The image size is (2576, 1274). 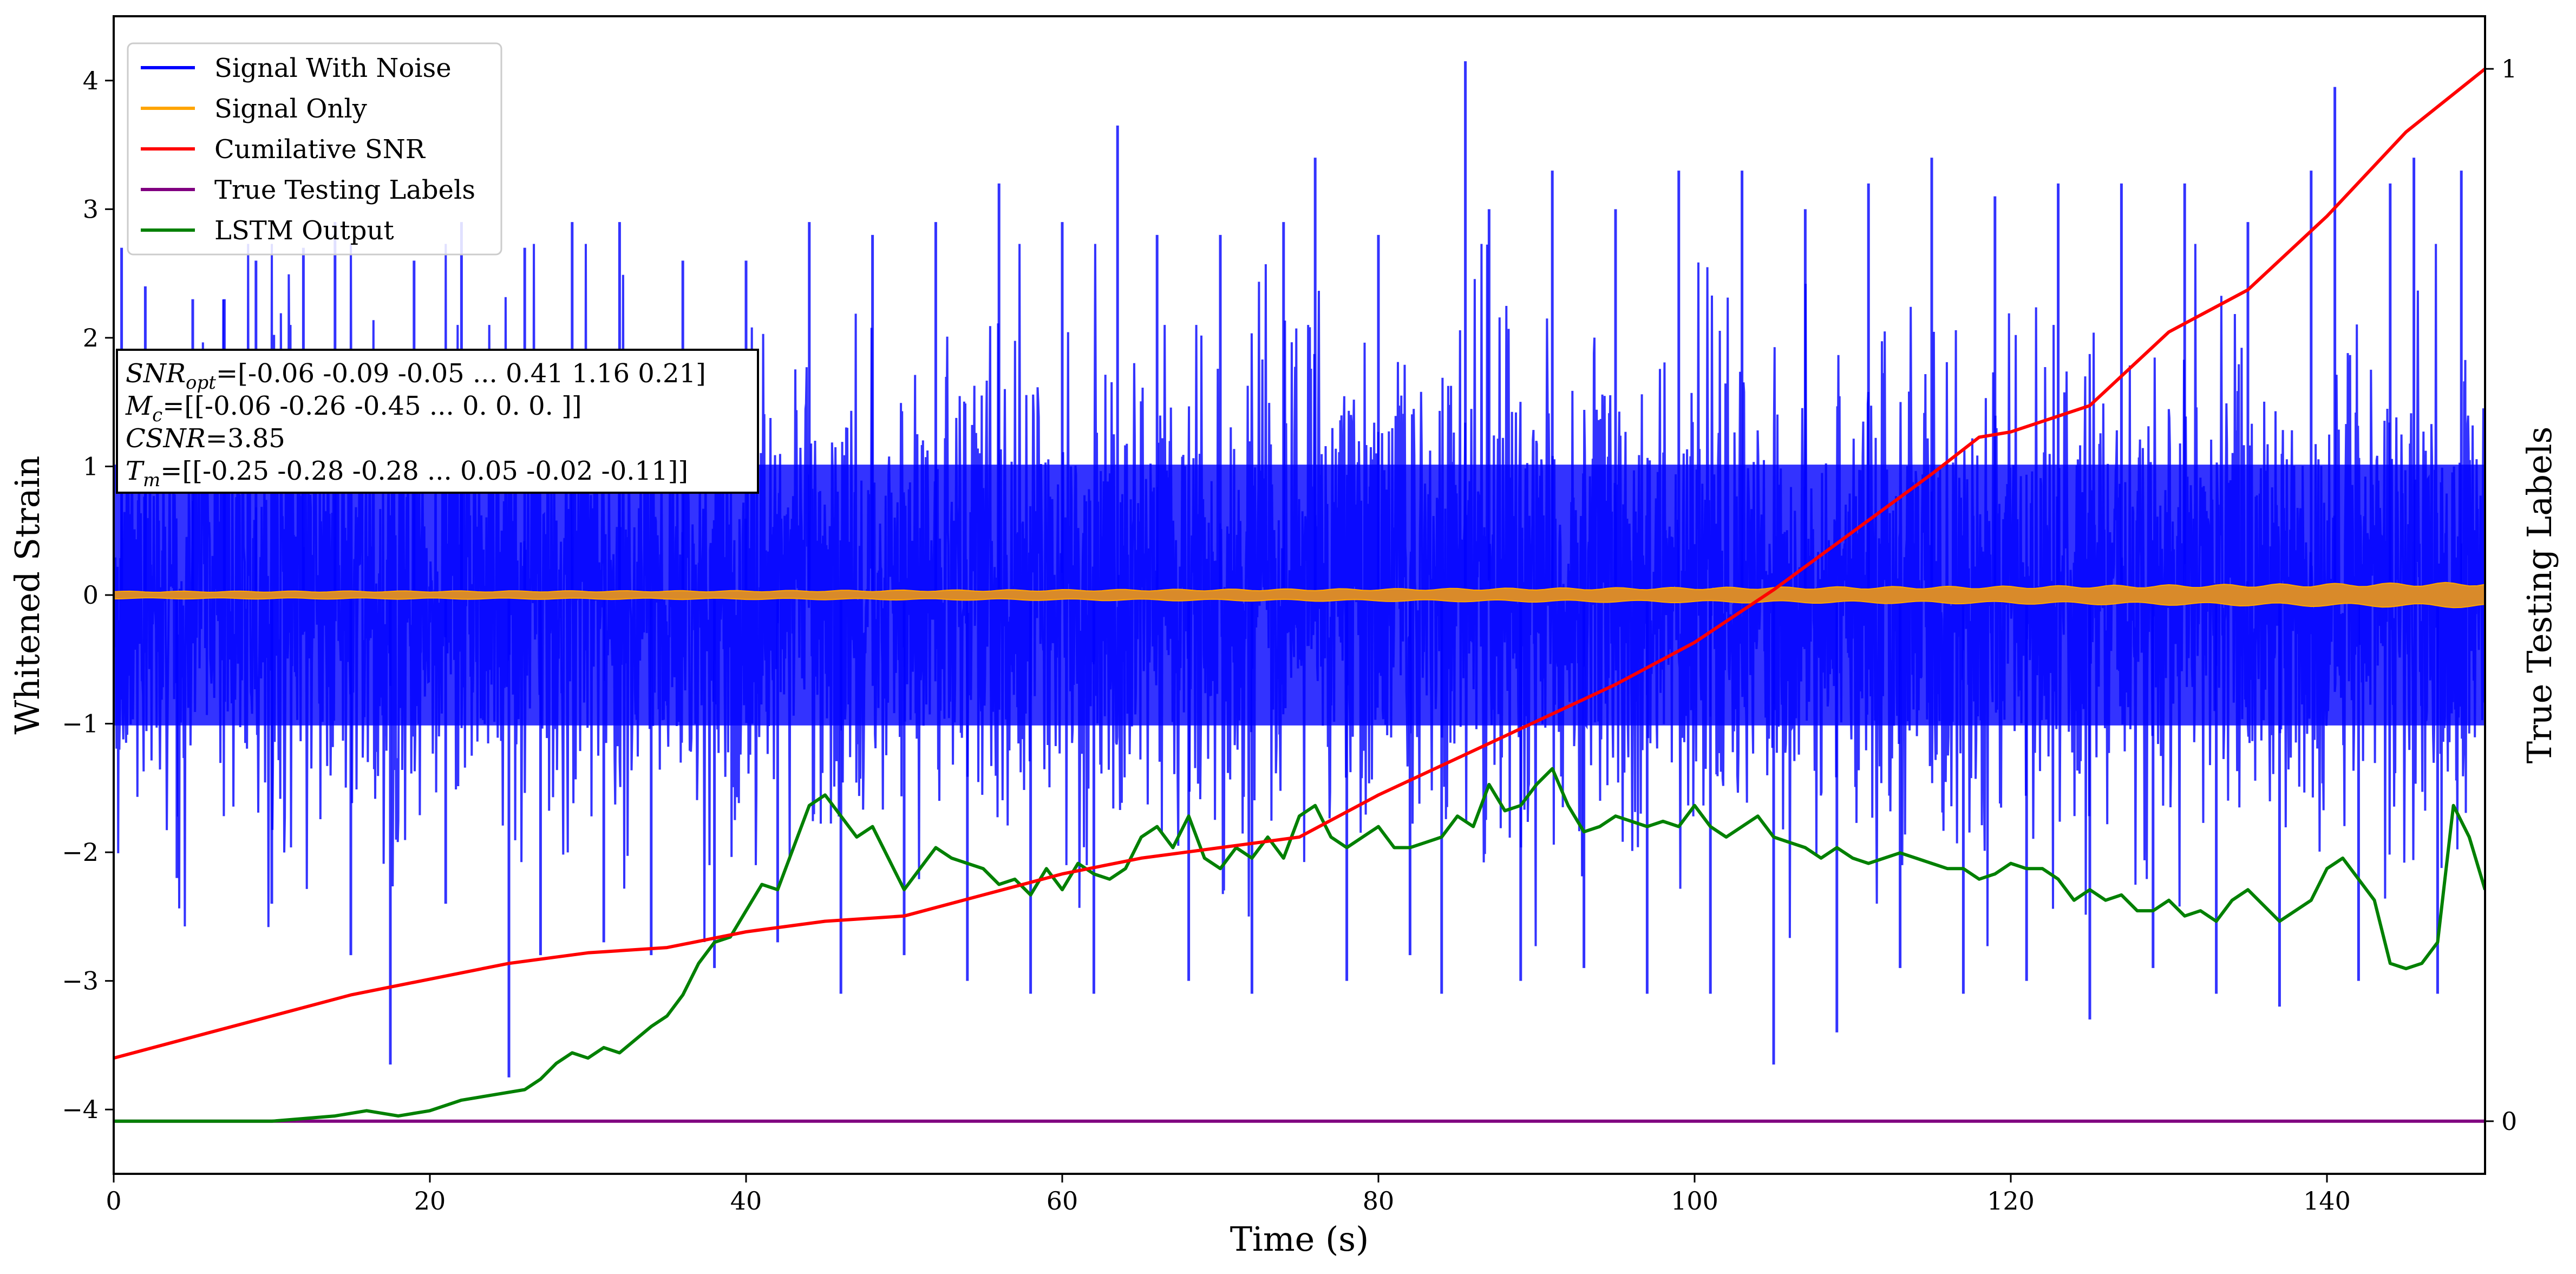 What do you see at coordinates (291, 109) in the screenshot?
I see `legend-entry: Signal Only` at bounding box center [291, 109].